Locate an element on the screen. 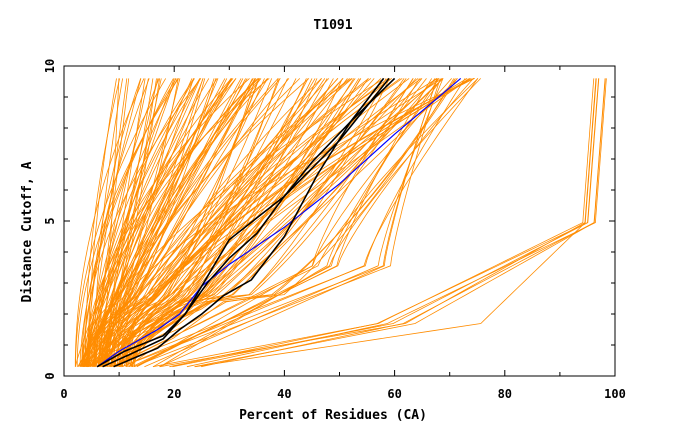 The image size is (680, 440). x-tick-label: 60 is located at coordinates (394, 394).